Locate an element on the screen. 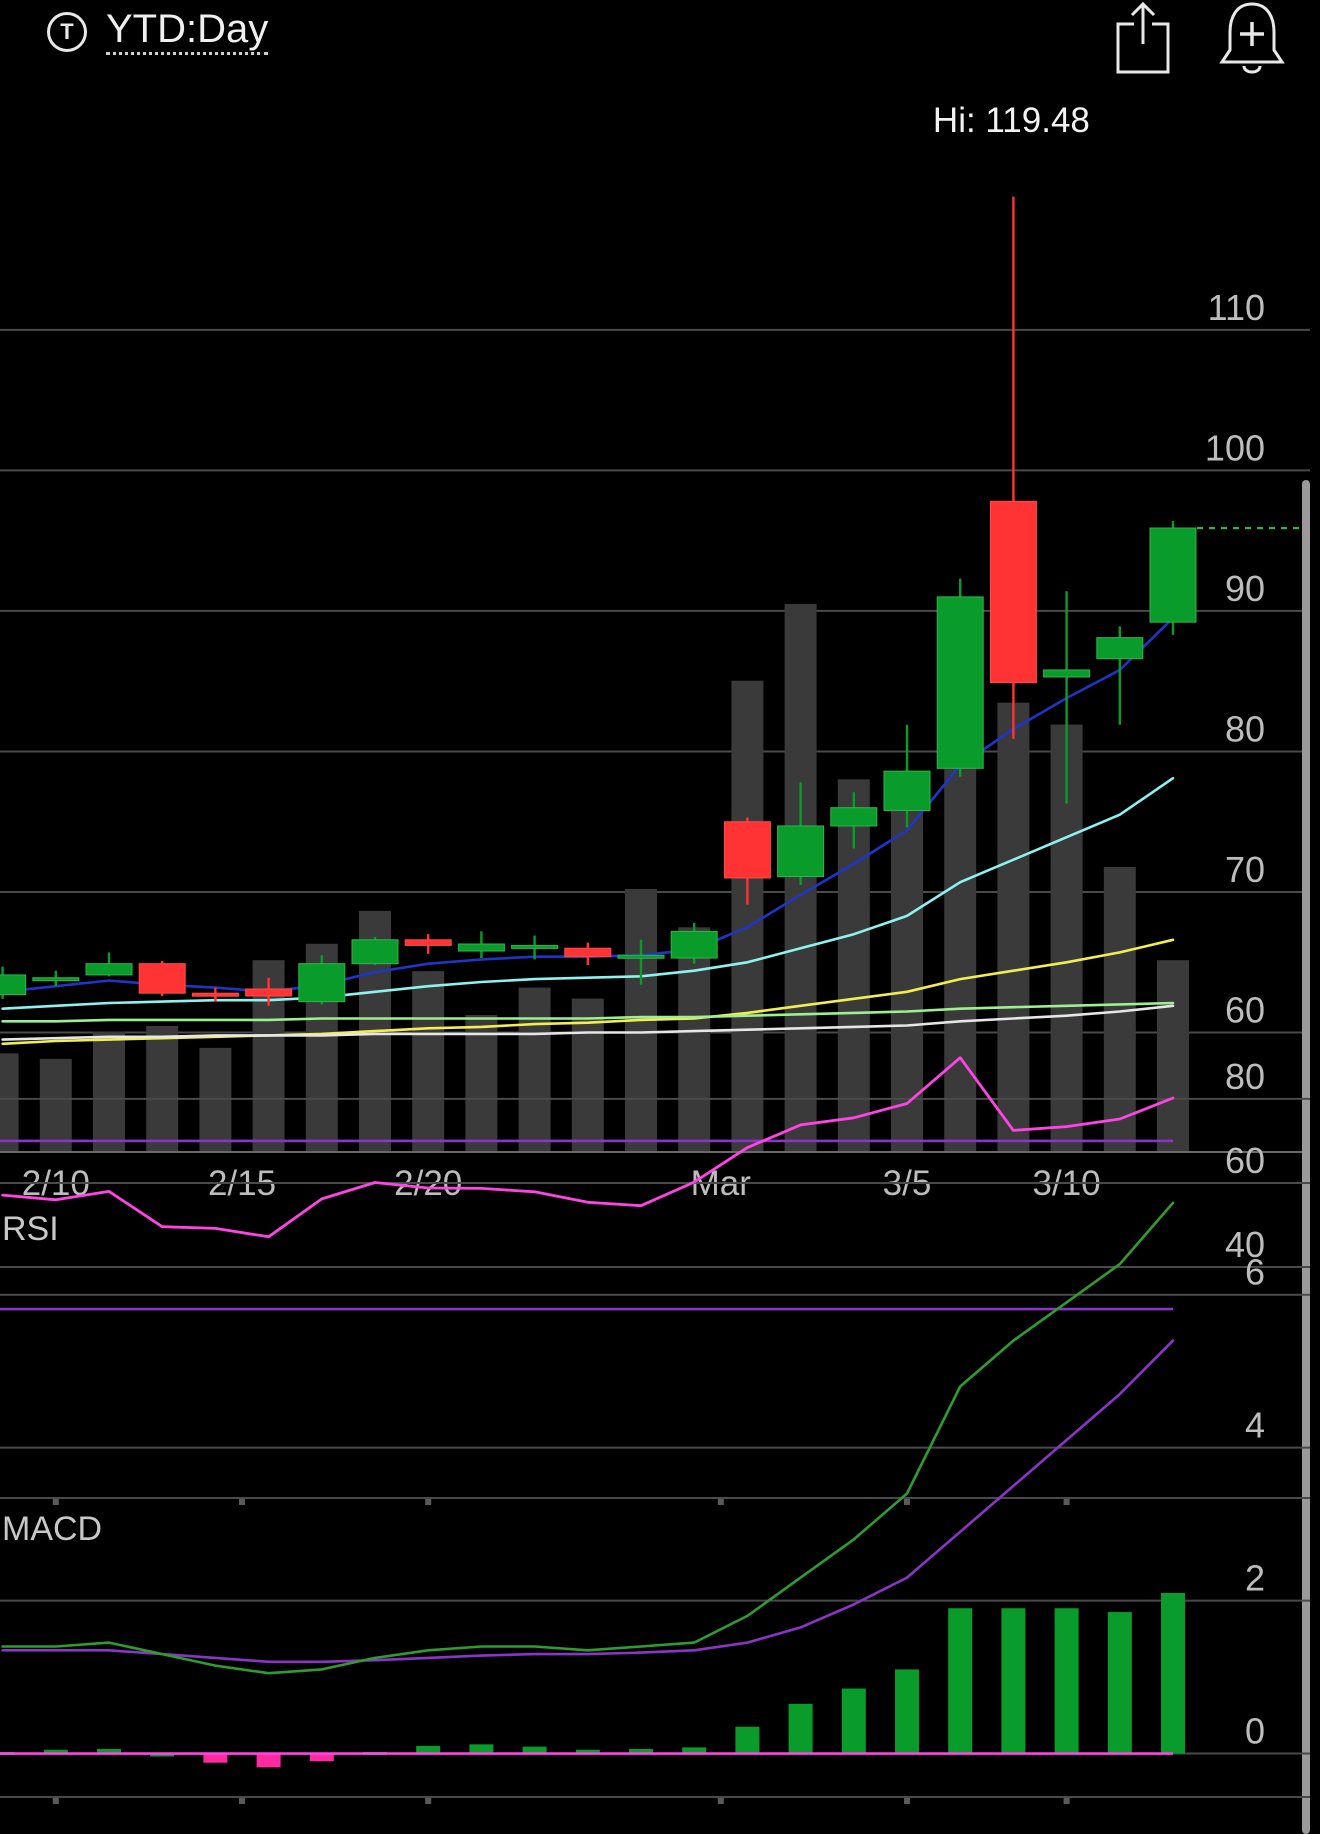 This screenshot has height=1834, width=1320. price-tick-label: 70 is located at coordinates (1245, 869).